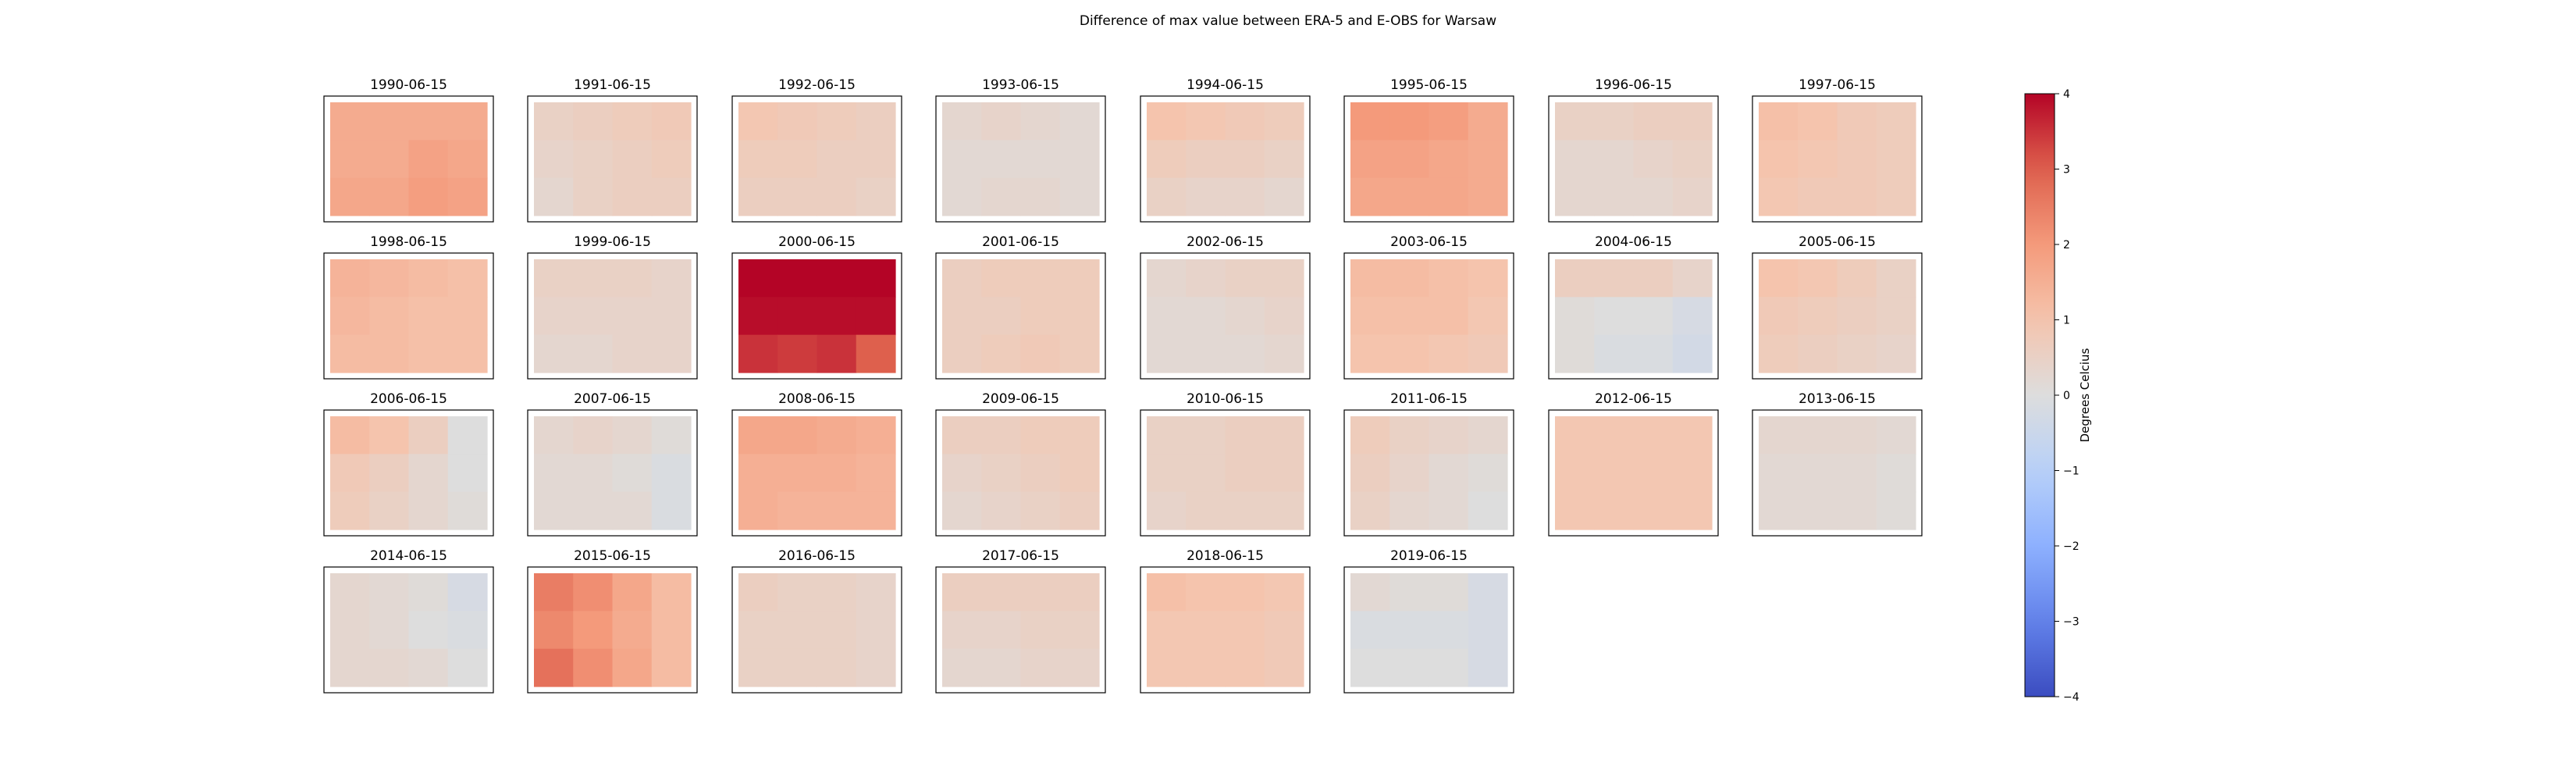 The height and width of the screenshot is (781, 2576). What do you see at coordinates (1837, 85) in the screenshot?
I see `panel-title: 1997-06-15` at bounding box center [1837, 85].